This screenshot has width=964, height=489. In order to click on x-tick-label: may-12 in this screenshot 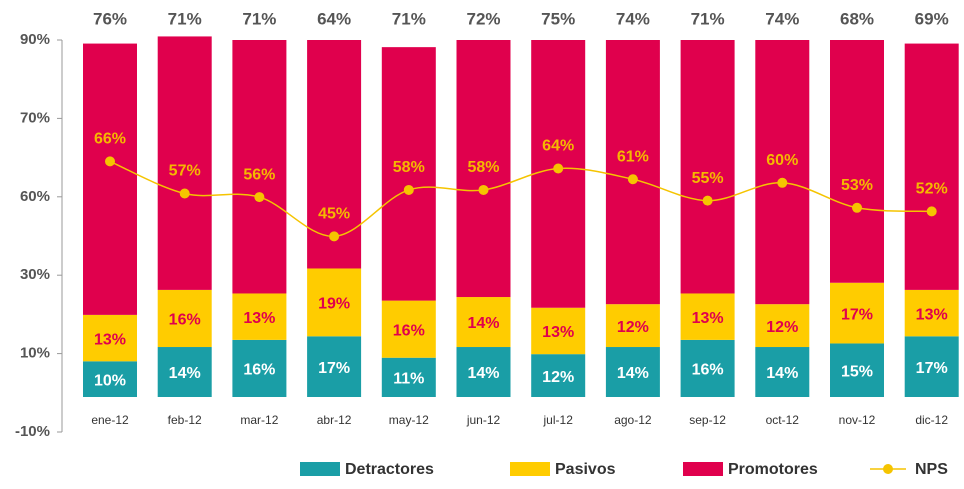, I will do `click(409, 420)`.